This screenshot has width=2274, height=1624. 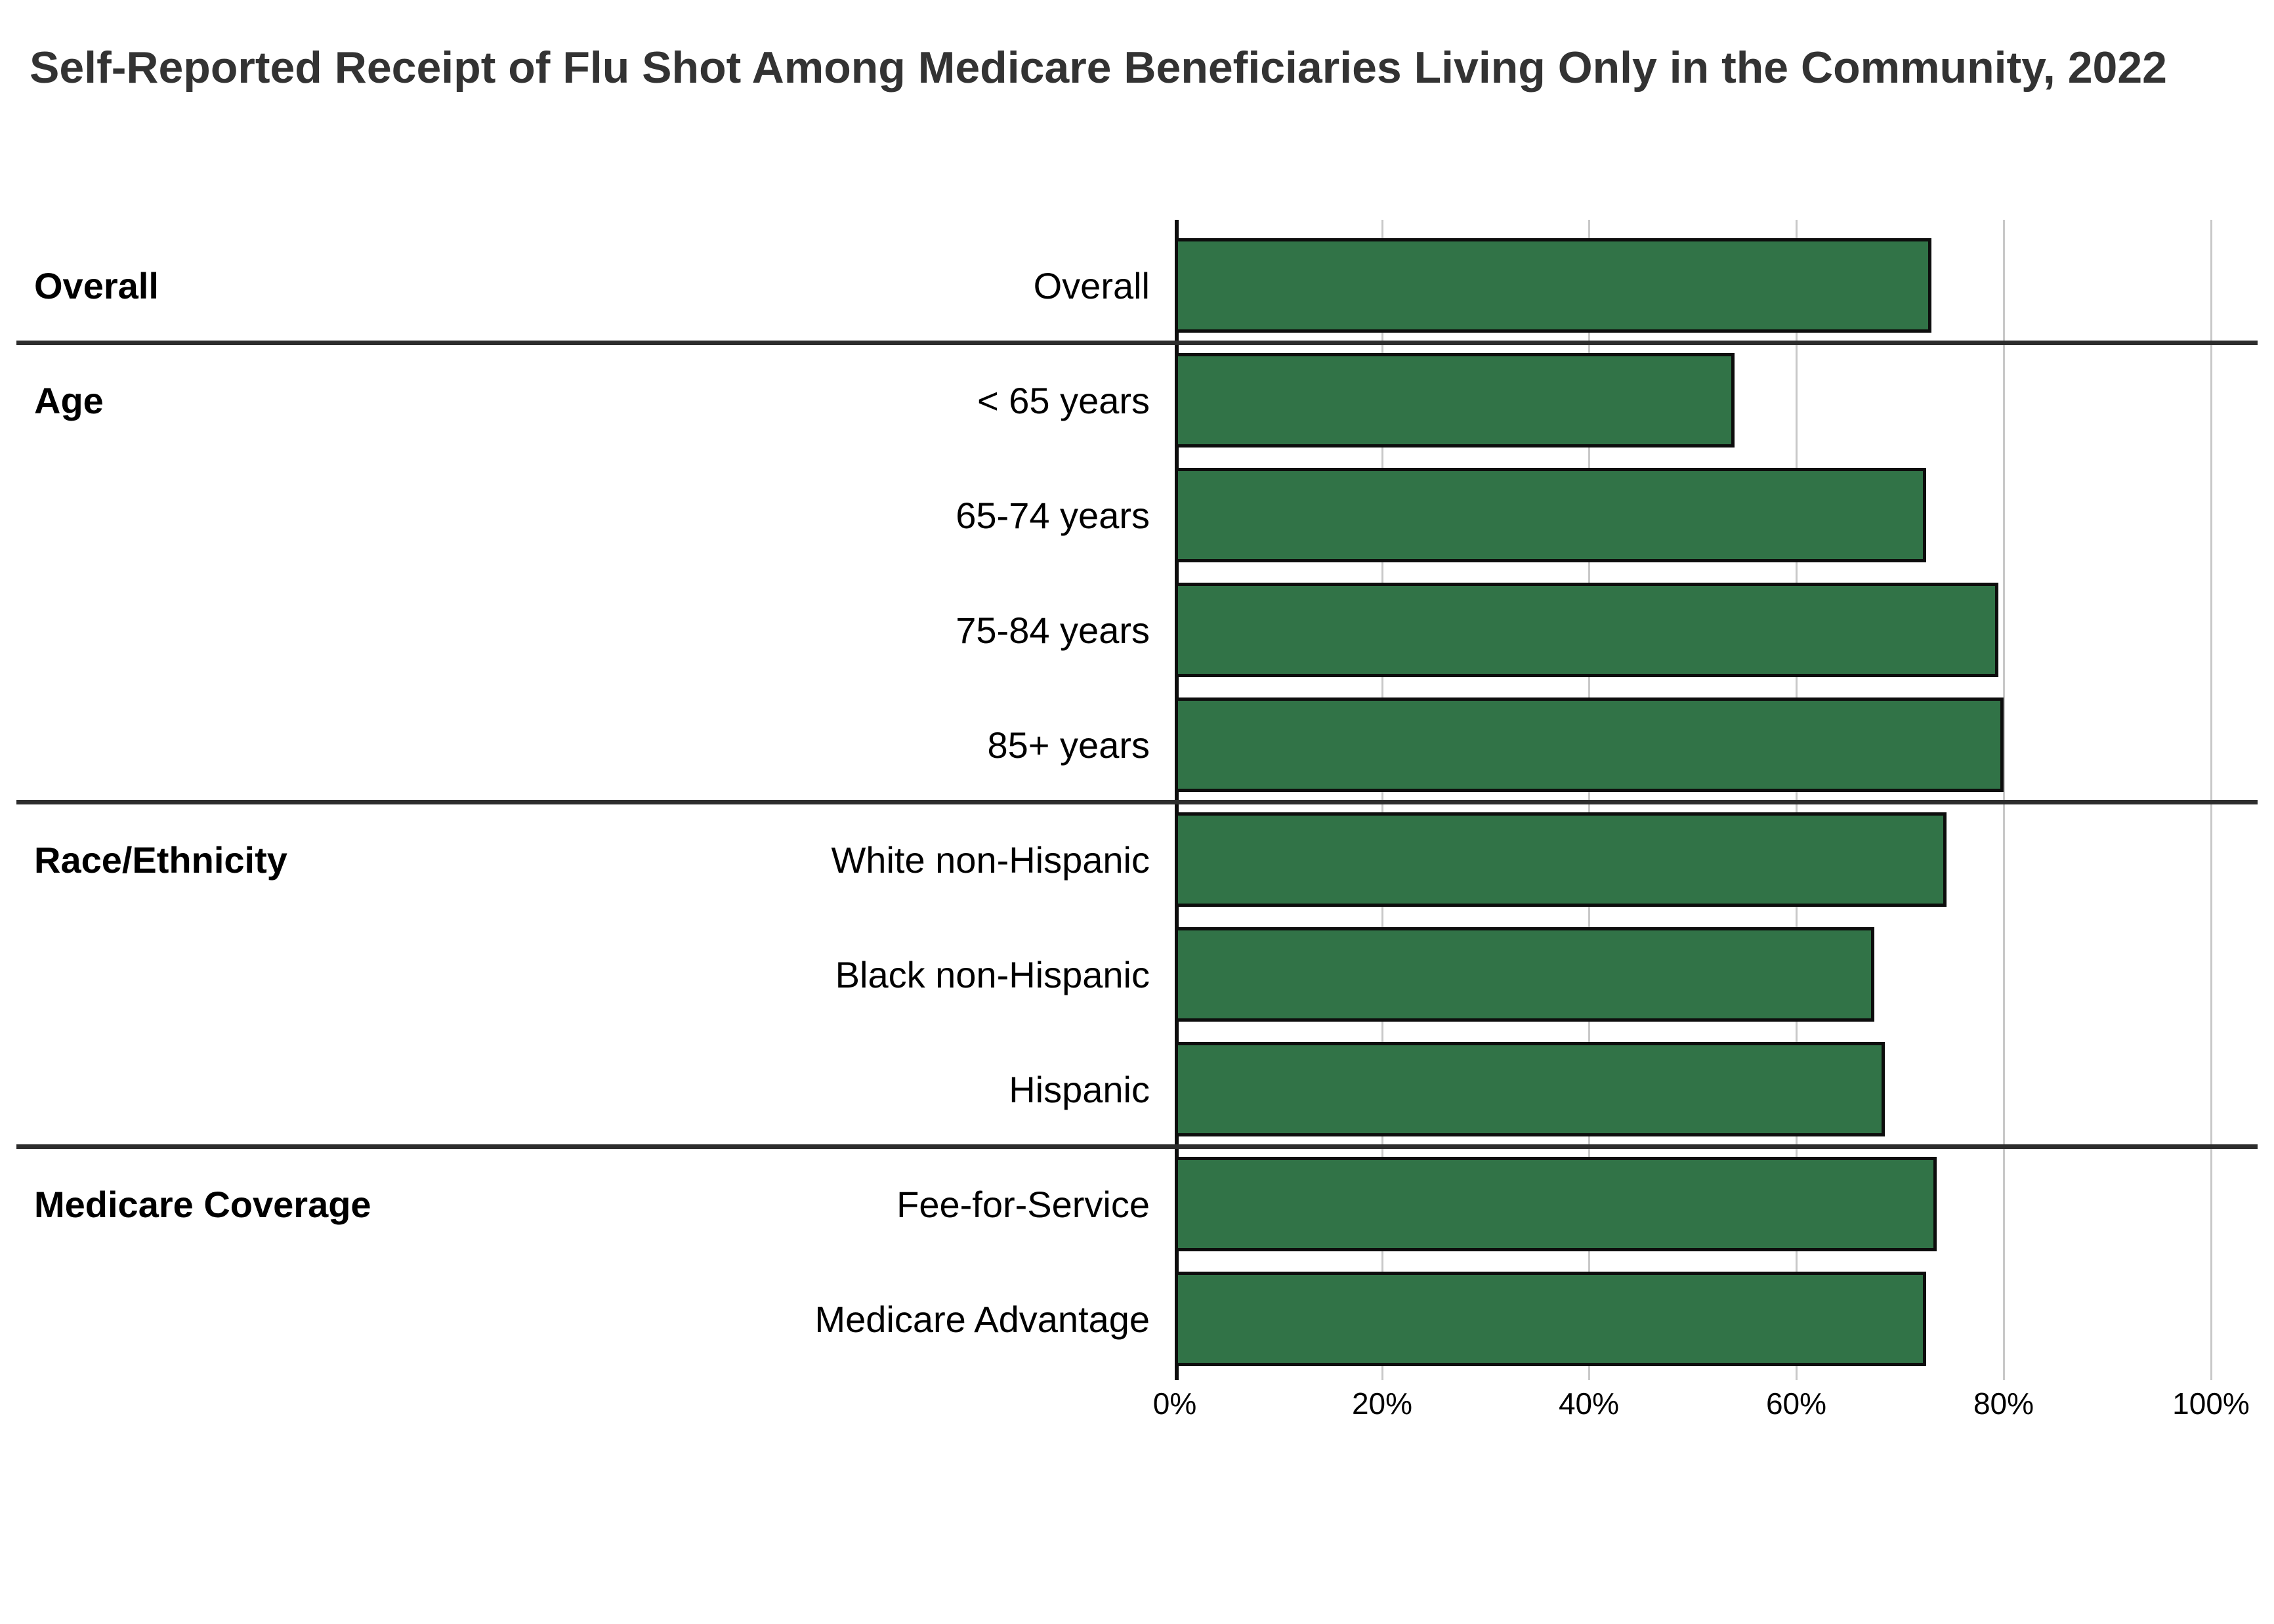 I want to click on bar-white-non-hispanic, so click(x=1561, y=859).